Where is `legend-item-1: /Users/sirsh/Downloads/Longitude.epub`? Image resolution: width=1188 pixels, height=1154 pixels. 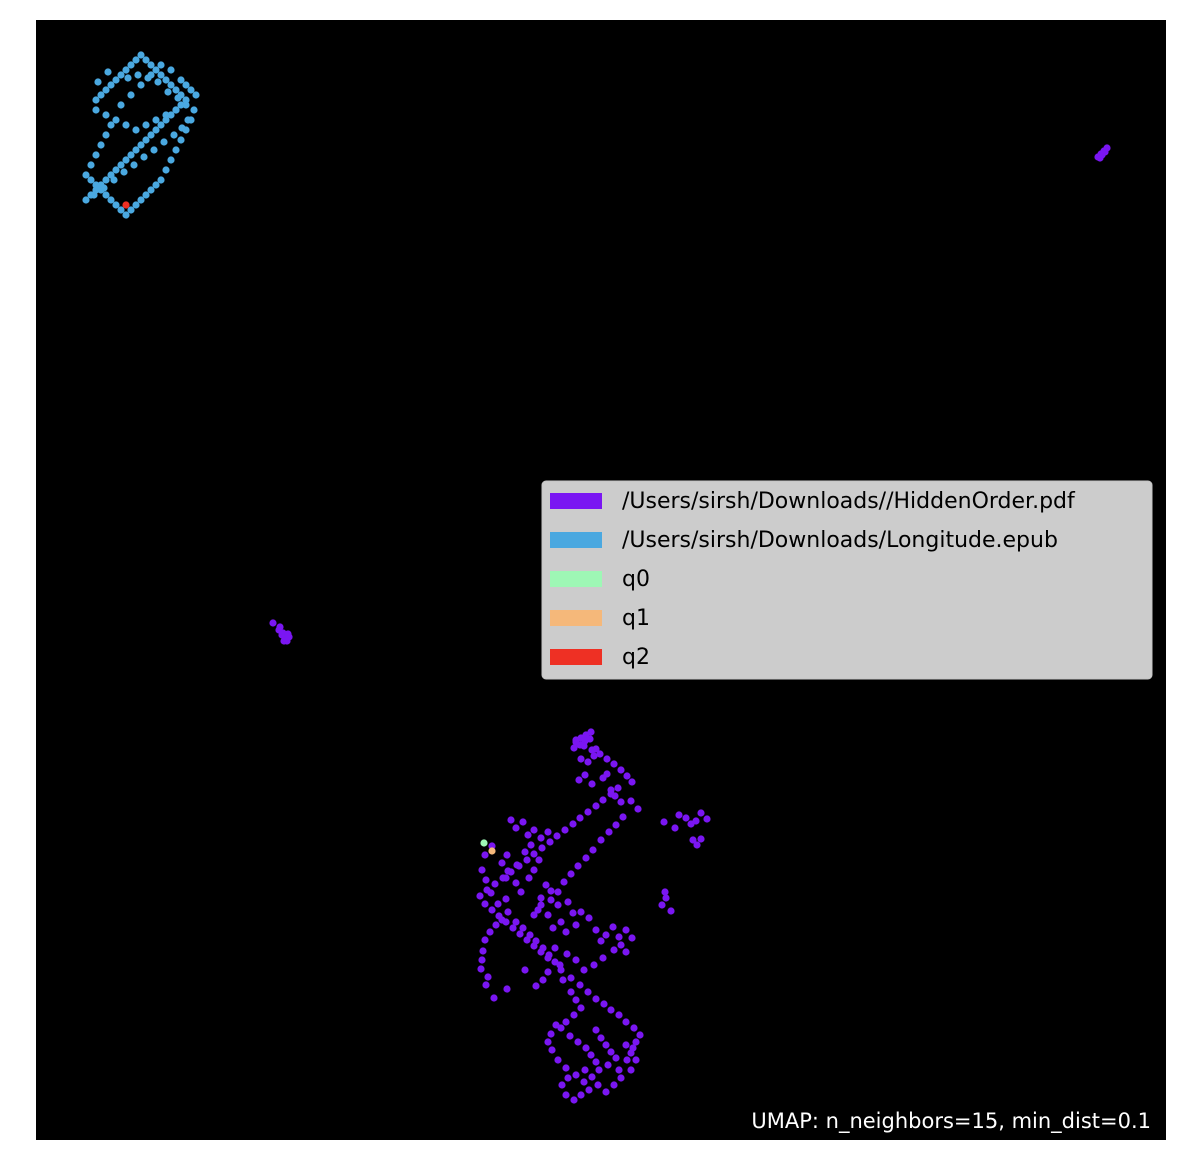 legend-item-1: /Users/sirsh/Downloads/Longitude.epub is located at coordinates (804, 540).